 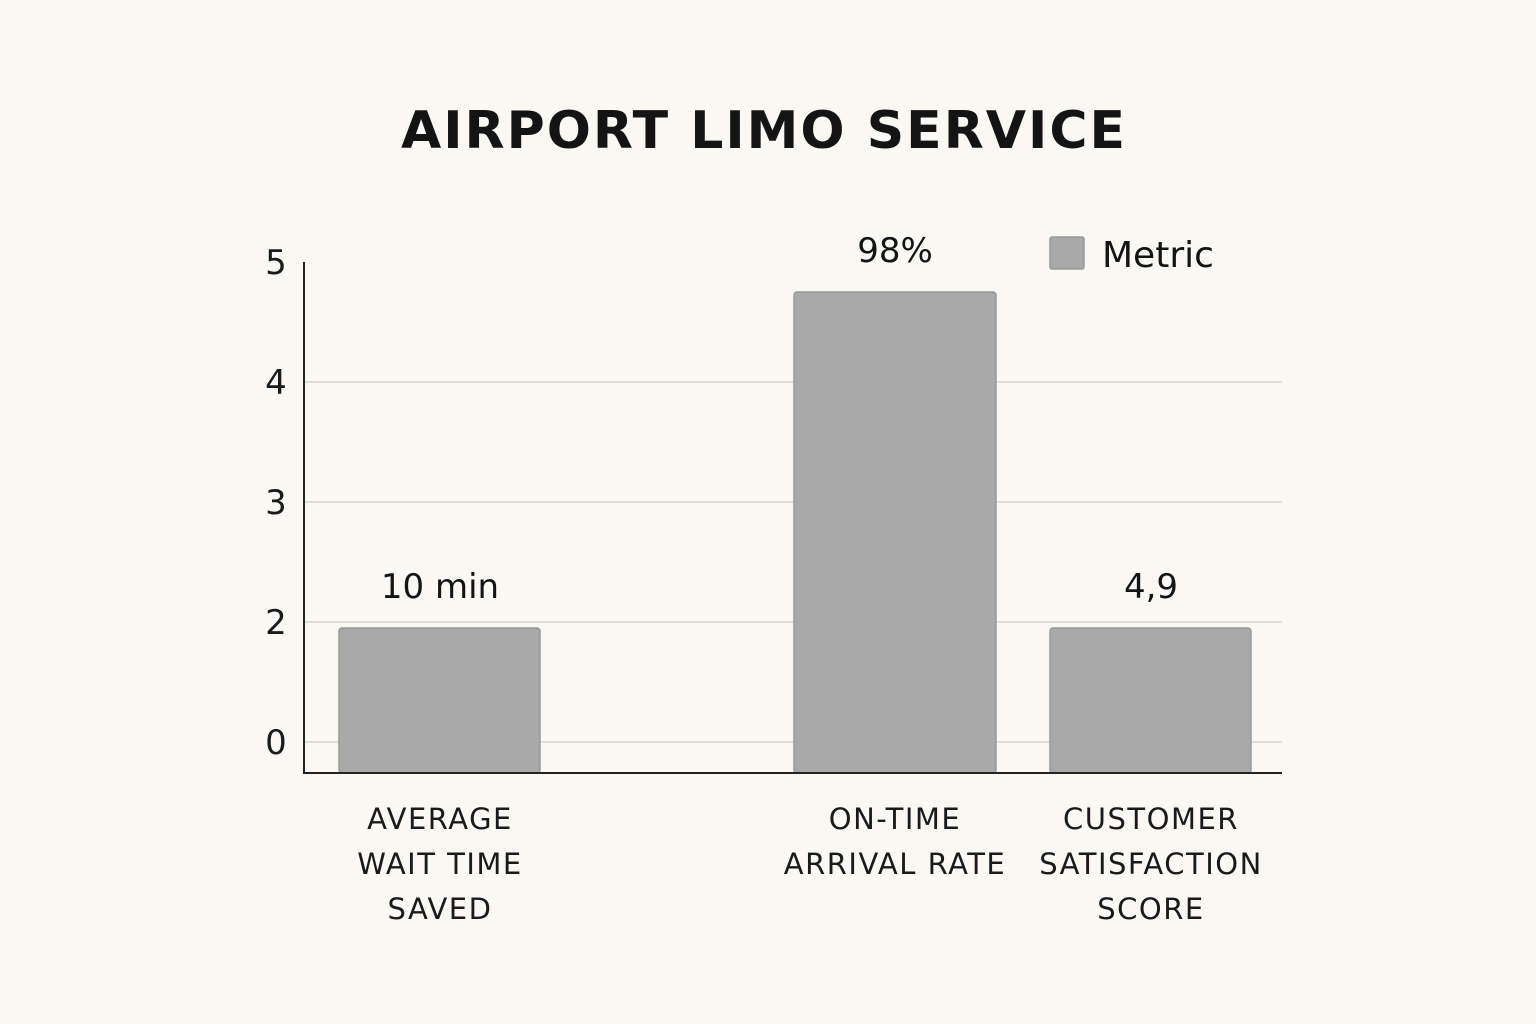 I want to click on legend: Metric, so click(x=1131, y=255).